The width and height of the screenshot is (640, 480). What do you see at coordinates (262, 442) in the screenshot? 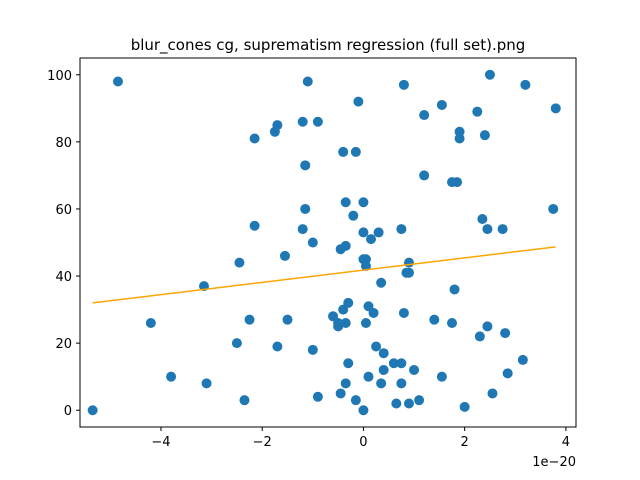
I see `x-tick-label: −2` at bounding box center [262, 442].